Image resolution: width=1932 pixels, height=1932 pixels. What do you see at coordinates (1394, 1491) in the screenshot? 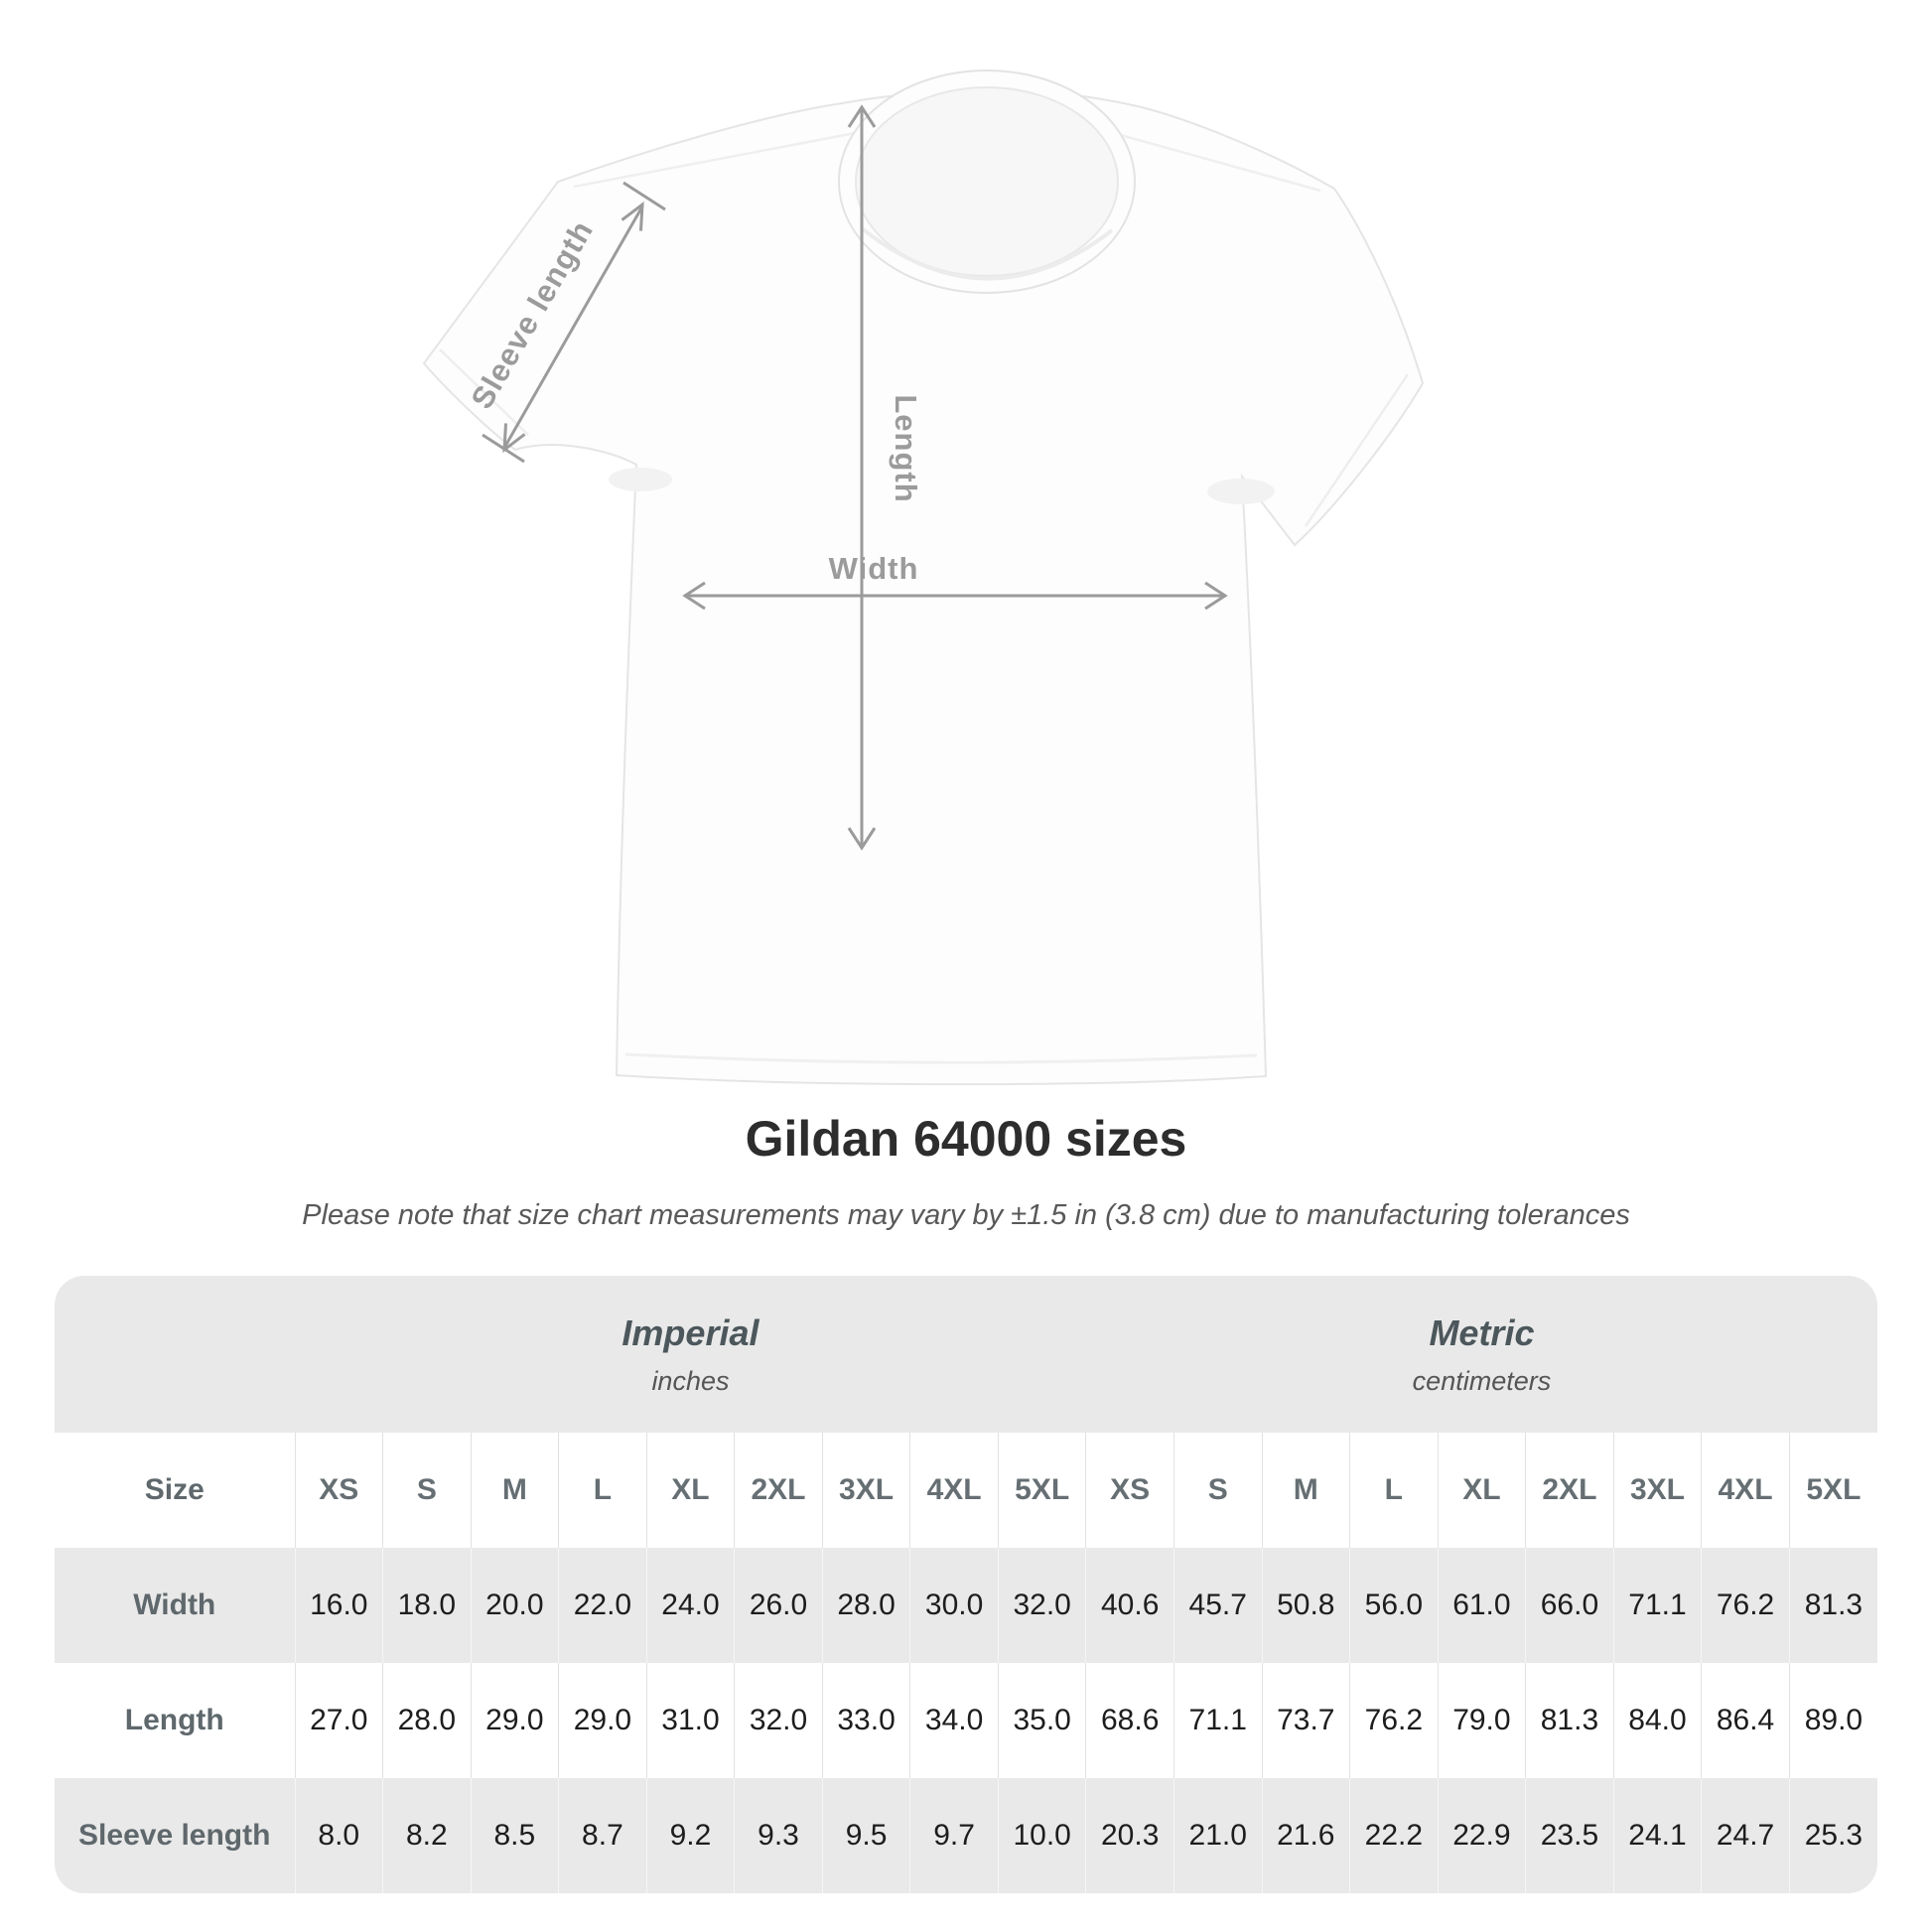
I see `size-cell: L` at bounding box center [1394, 1491].